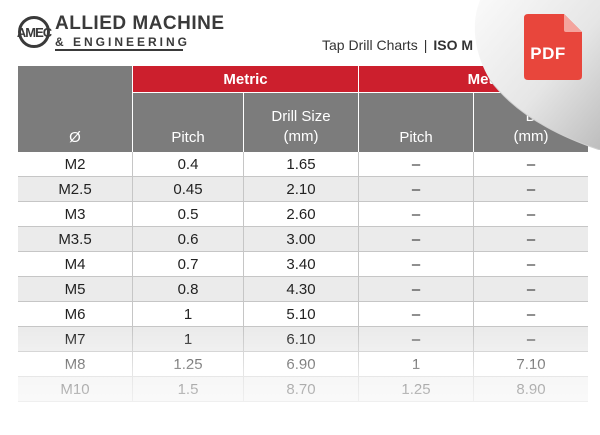  I want to click on drill-size-header-label: Drill Size (mm), so click(301, 127).